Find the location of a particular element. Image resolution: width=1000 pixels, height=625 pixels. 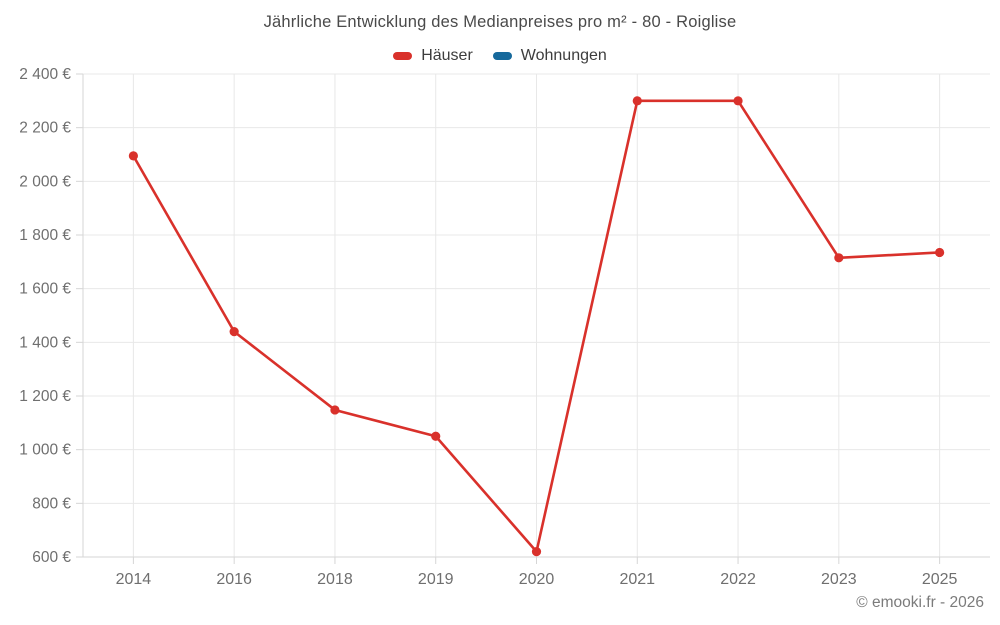

x-tick-label: 2020 is located at coordinates (537, 579).